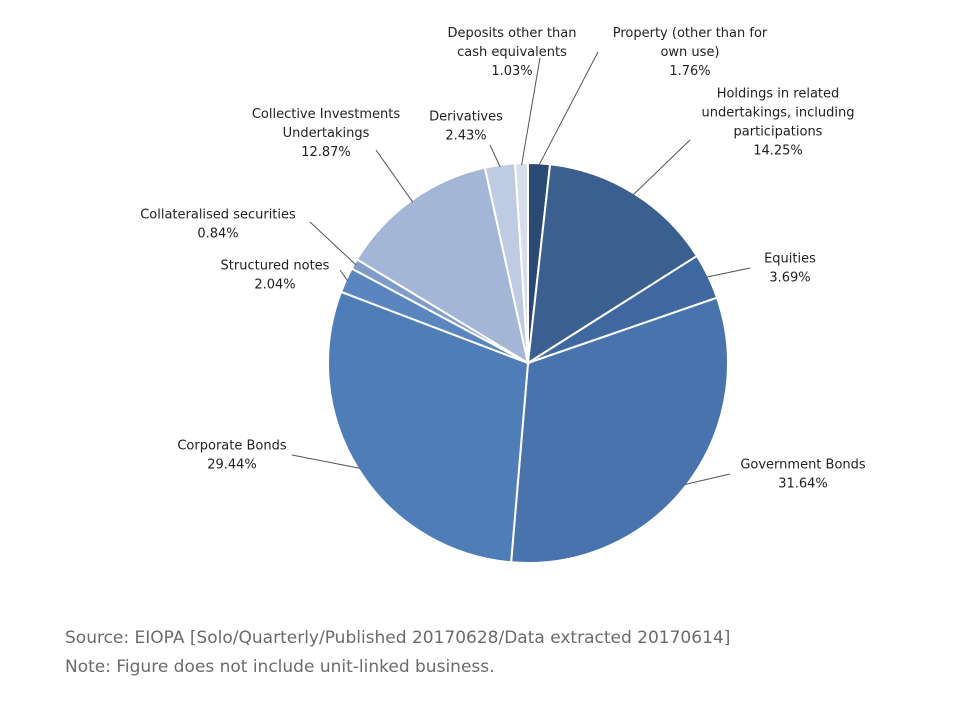 Image resolution: width=960 pixels, height=720 pixels. I want to click on slice-label: Property (other than for own use) 1.76%, so click(690, 52).